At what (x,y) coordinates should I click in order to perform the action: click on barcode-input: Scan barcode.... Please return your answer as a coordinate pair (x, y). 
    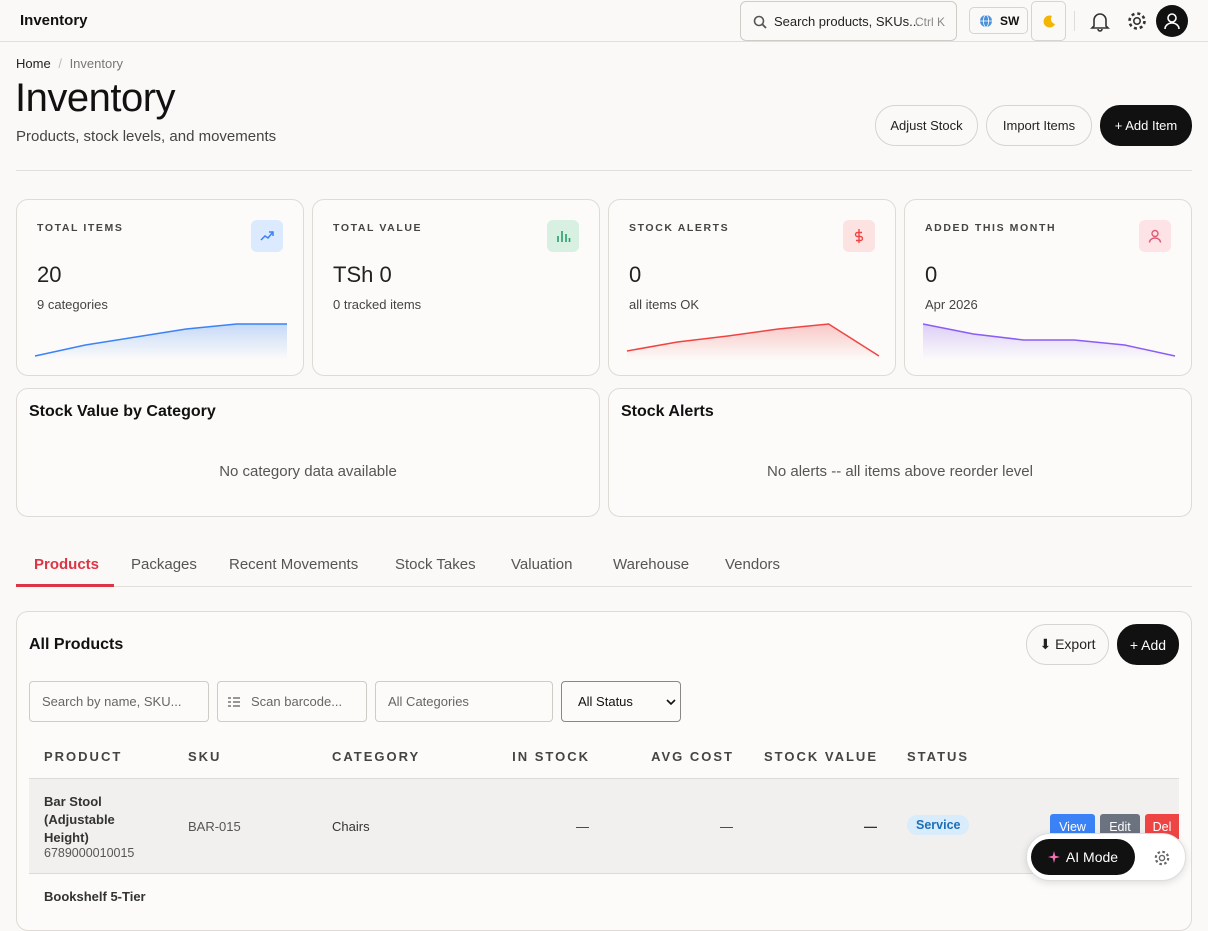
    Looking at the image, I should click on (292, 701).